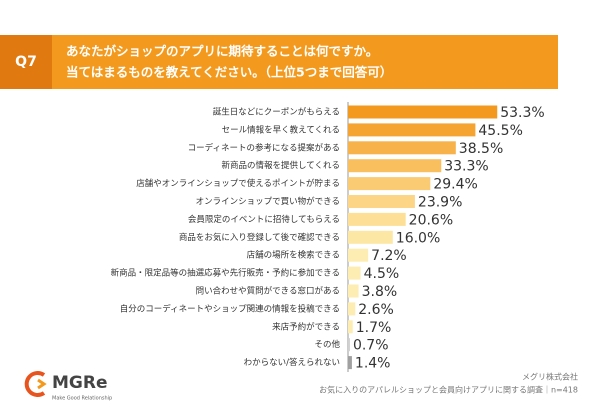 Image resolution: width=600 pixels, height=415 pixels. I want to click on tagline: Make Good Relationship, so click(82, 399).